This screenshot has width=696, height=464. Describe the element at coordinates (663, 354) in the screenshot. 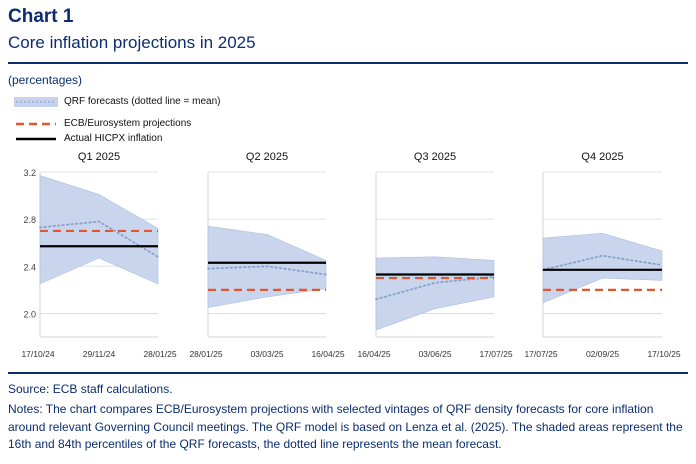

I see `x-tick-label: 17/10/25` at that location.